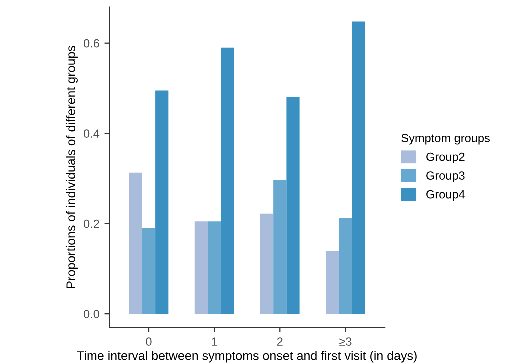 This screenshot has width=510, height=364. I want to click on x-tick-label: 0, so click(149, 342).